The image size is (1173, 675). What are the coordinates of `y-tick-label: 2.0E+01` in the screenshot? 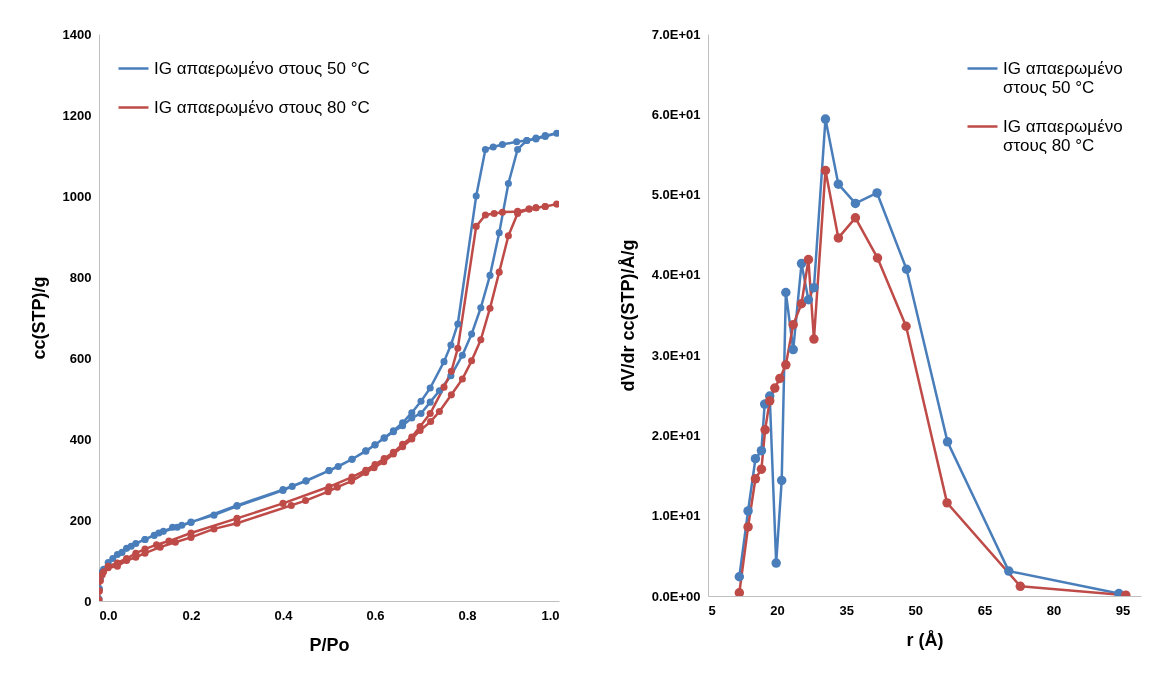 It's located at (676, 435).